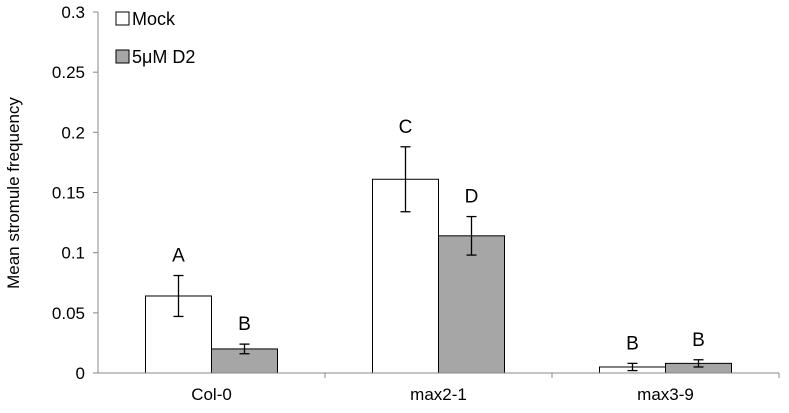 Image resolution: width=789 pixels, height=413 pixels. I want to click on y-tick-label: 0.15, so click(68, 193).